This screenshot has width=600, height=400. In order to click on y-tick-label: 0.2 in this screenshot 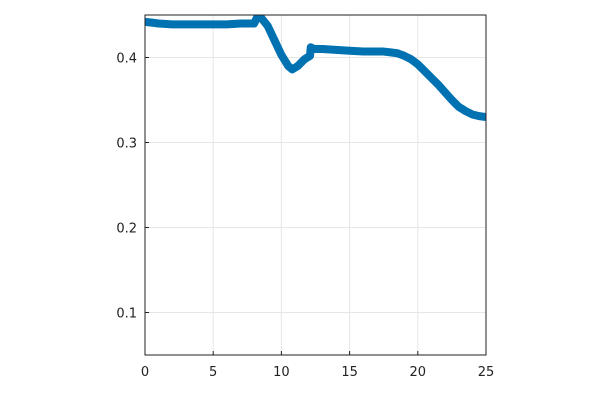, I will do `click(126, 229)`.